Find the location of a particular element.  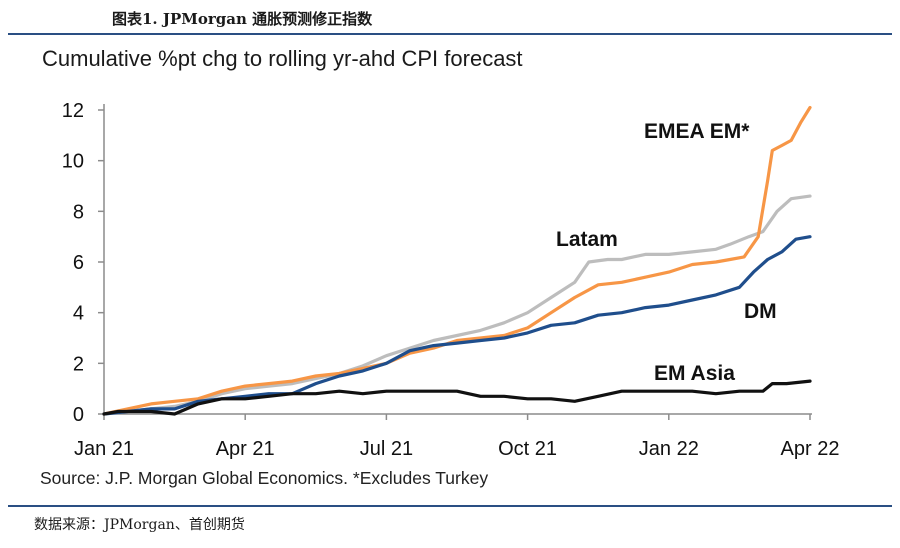

series-label-dm: DM is located at coordinates (760, 311).